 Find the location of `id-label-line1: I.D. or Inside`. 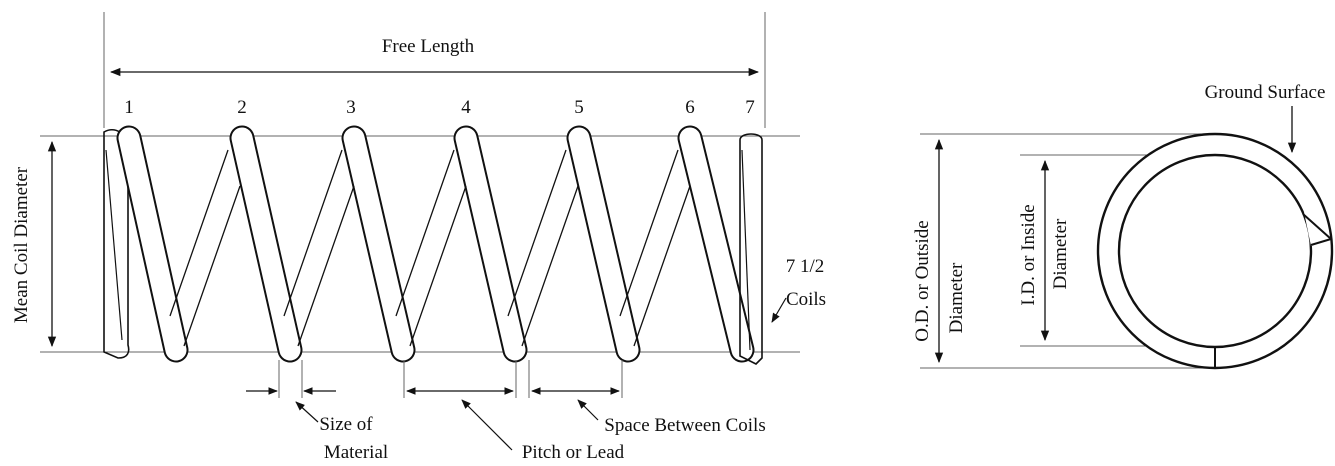

id-label-line1: I.D. or Inside is located at coordinates (1028, 254).